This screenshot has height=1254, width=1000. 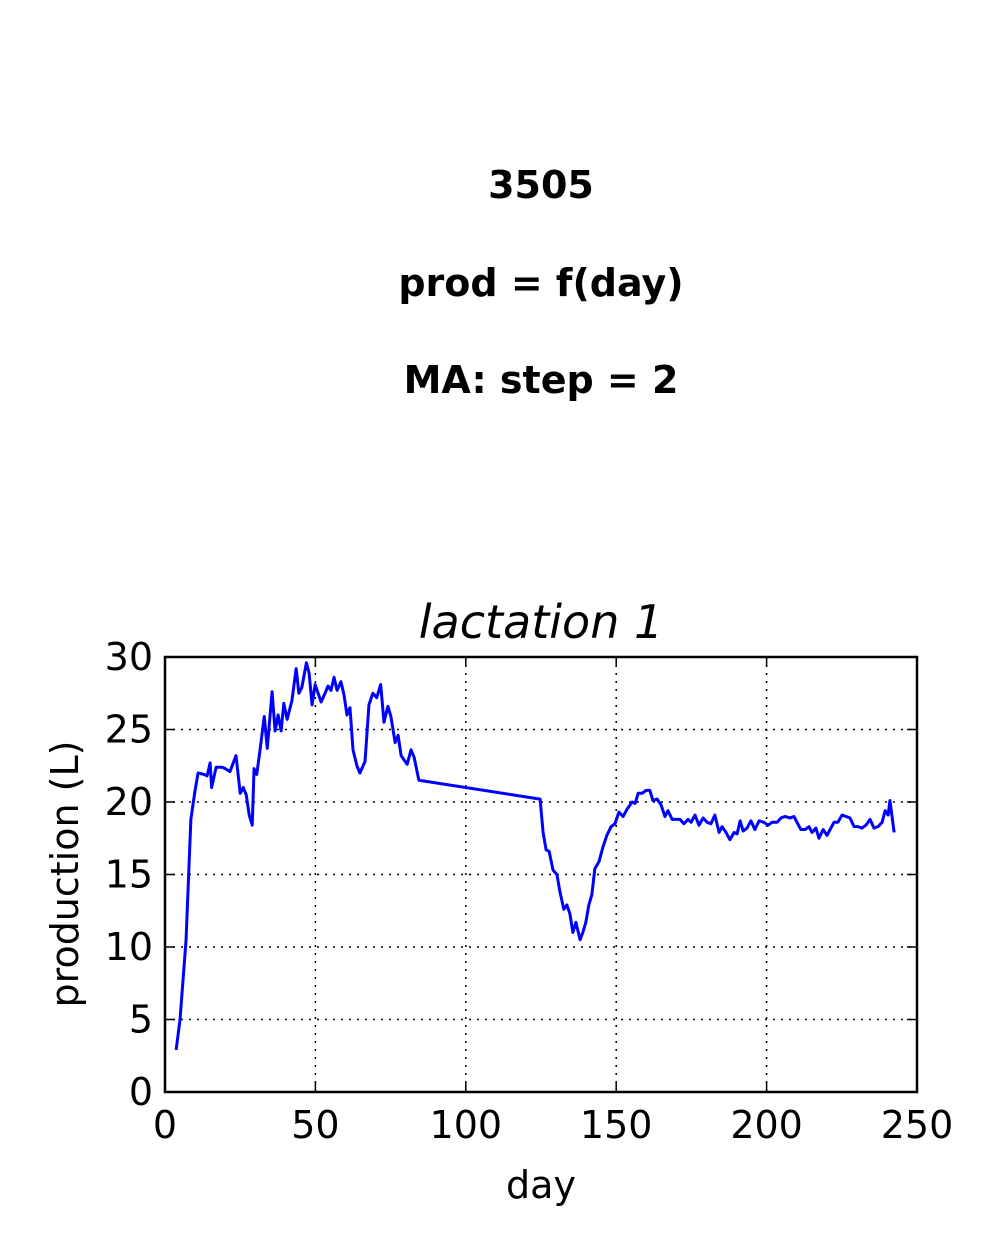 I want to click on y-tick-label: 0, so click(x=141, y=1092).